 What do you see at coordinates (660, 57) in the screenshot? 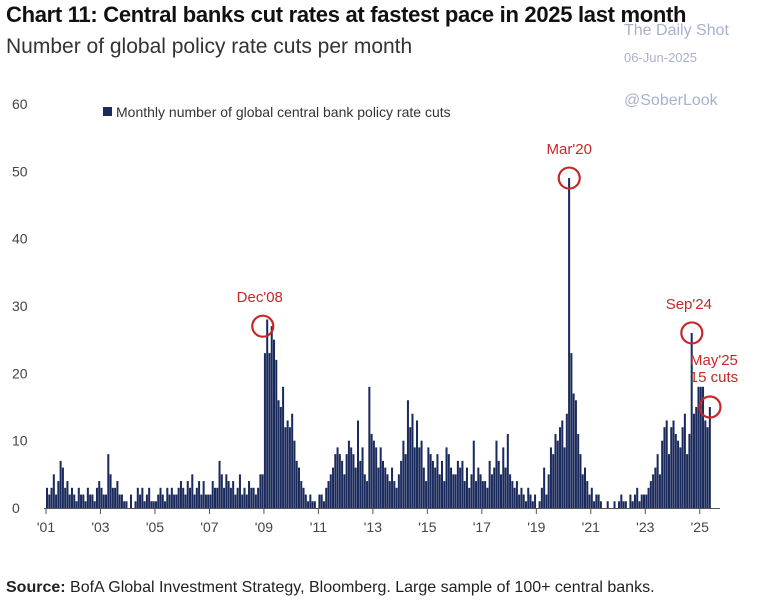
I see `watermark-date: 06-Jun-2025` at bounding box center [660, 57].